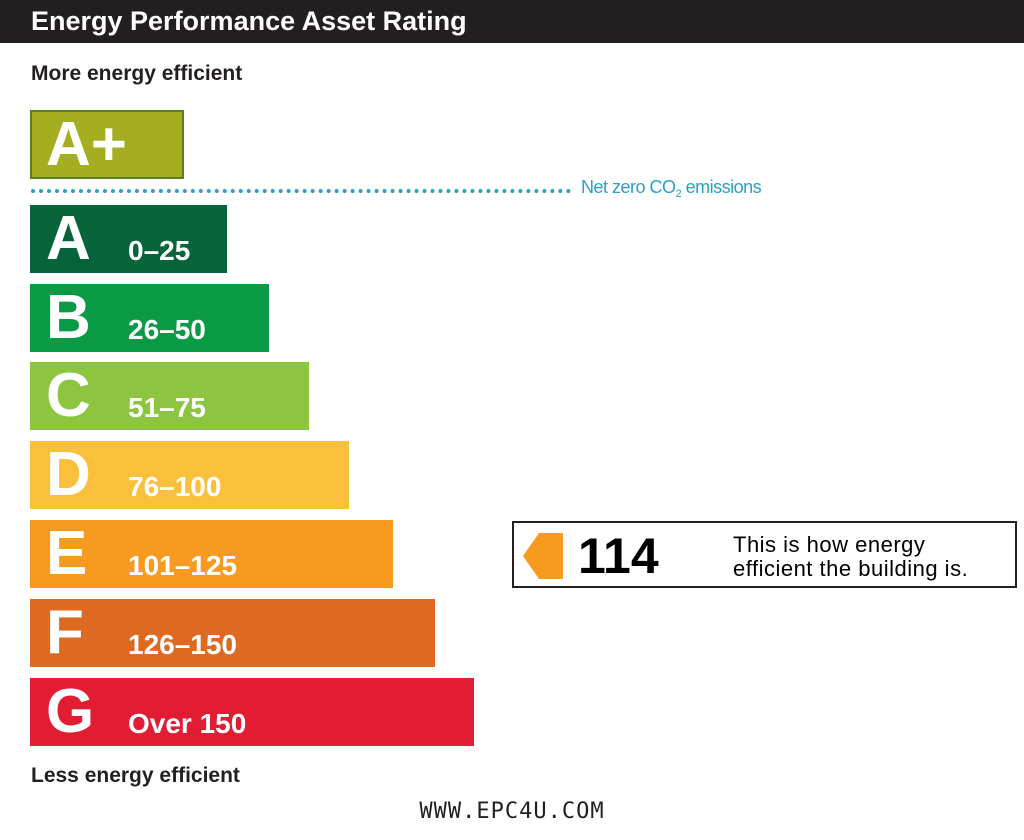  I want to click on band-b: B 26–50, so click(149, 318).